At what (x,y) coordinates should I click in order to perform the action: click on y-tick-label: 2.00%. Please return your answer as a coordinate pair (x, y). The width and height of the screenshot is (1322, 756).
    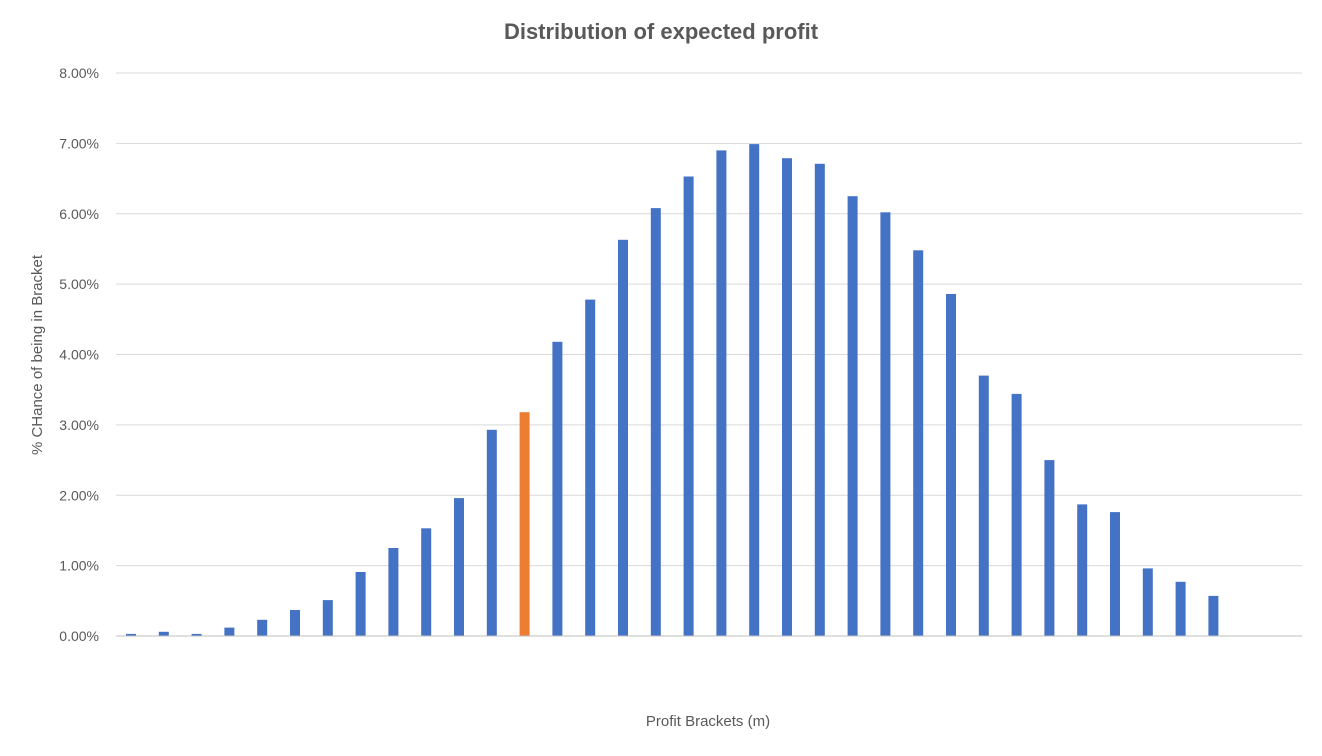
    Looking at the image, I should click on (79, 495).